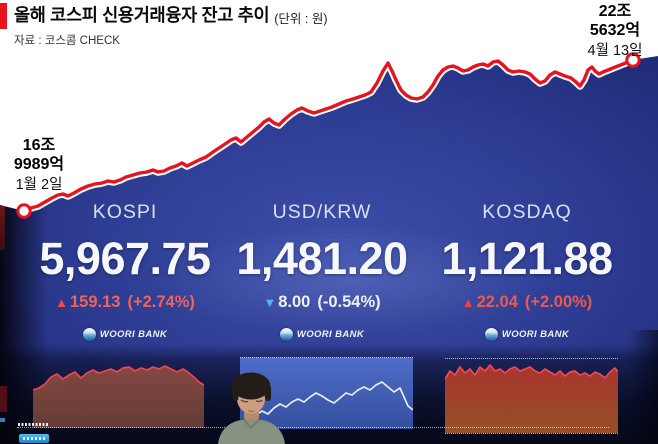 This screenshot has width=658, height=444. I want to click on annotation-start: 16조 9989억 1월 2일, so click(39, 165).